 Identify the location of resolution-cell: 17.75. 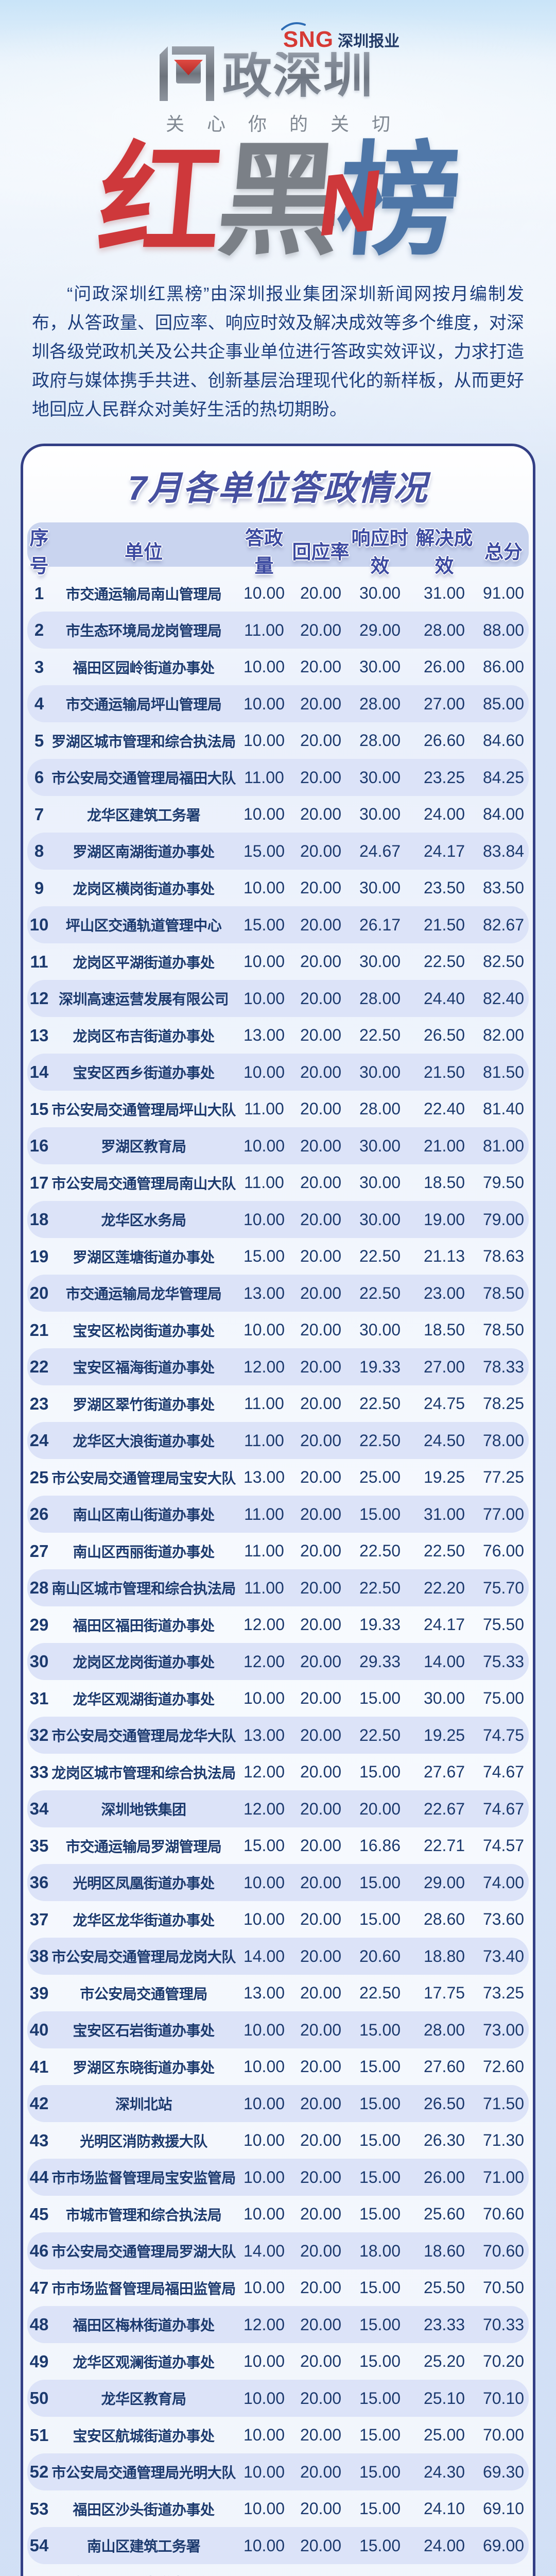
(444, 1993).